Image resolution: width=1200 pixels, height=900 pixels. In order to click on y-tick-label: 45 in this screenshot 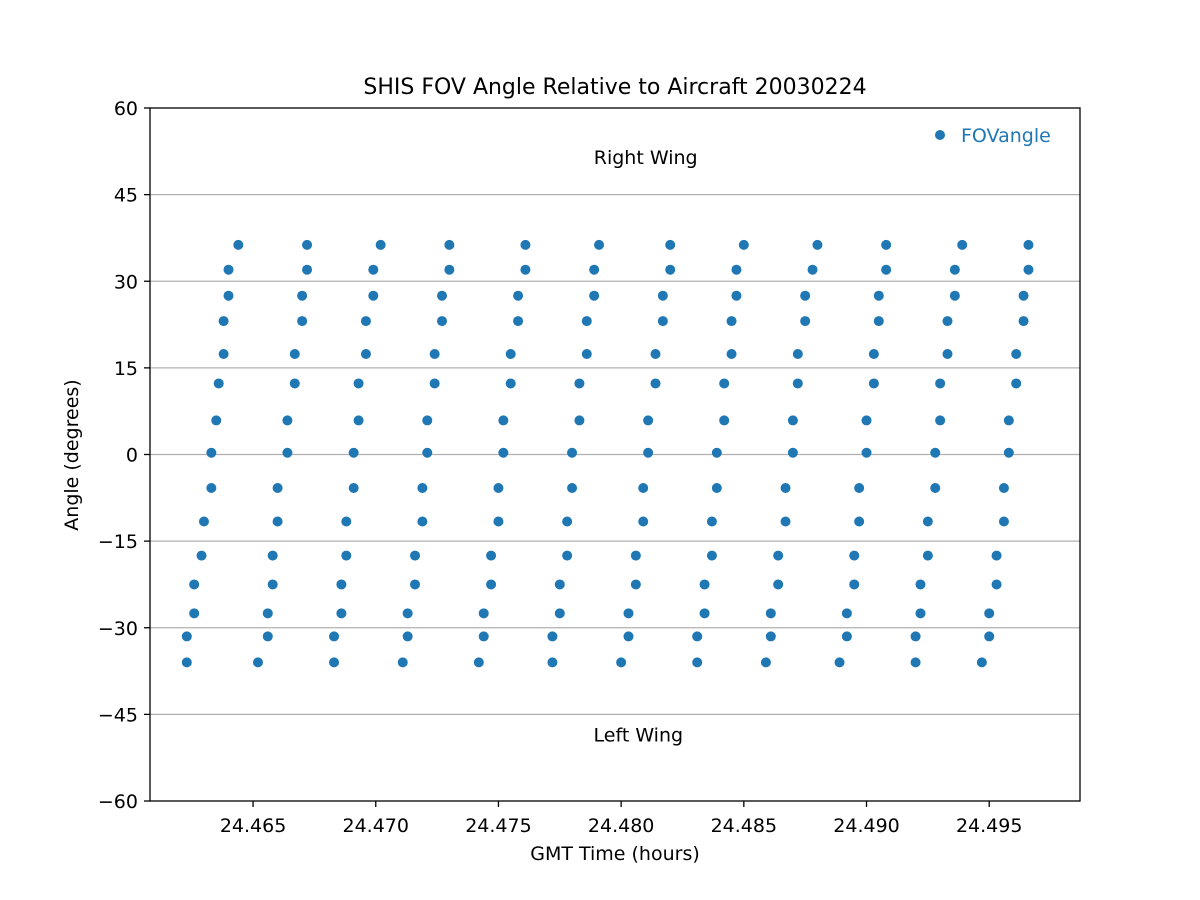, I will do `click(126, 196)`.